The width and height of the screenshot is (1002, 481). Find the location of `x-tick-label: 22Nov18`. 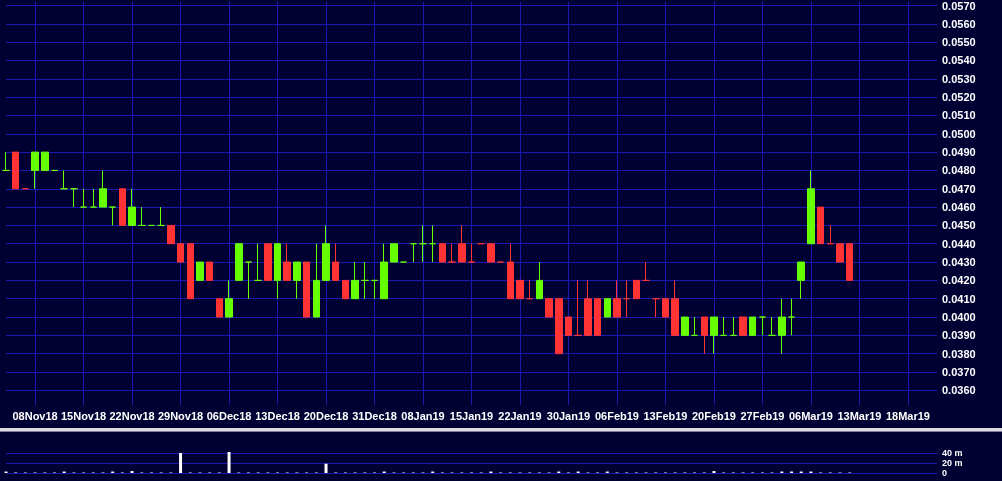

x-tick-label: 22Nov18 is located at coordinates (132, 415).